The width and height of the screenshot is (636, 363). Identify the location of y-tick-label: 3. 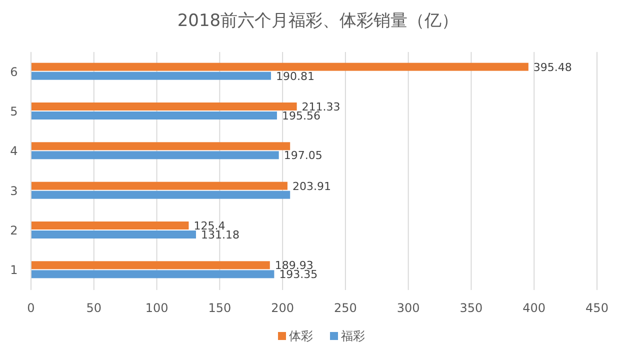
(14, 191).